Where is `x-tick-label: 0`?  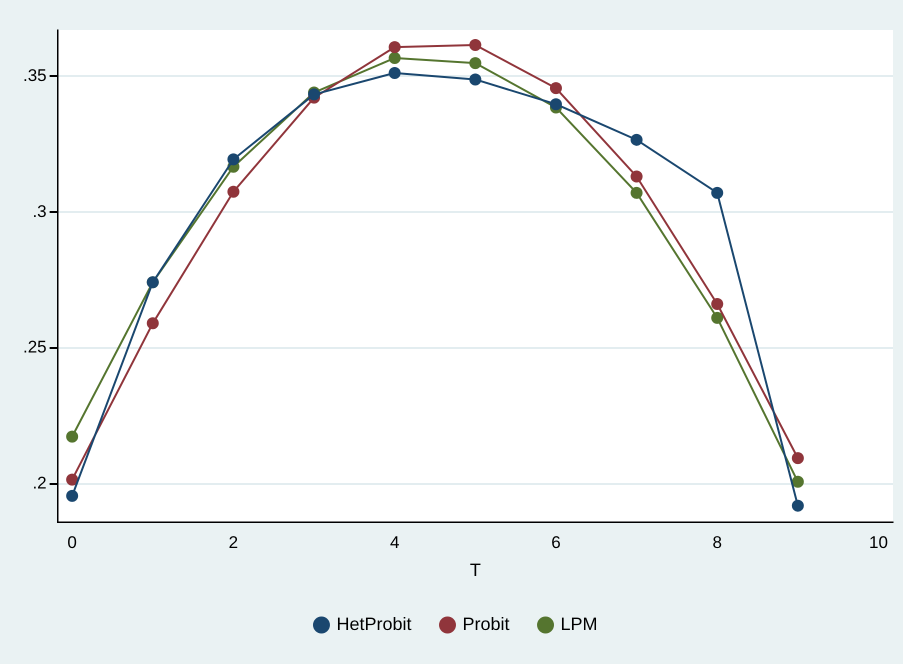
x-tick-label: 0 is located at coordinates (72, 542).